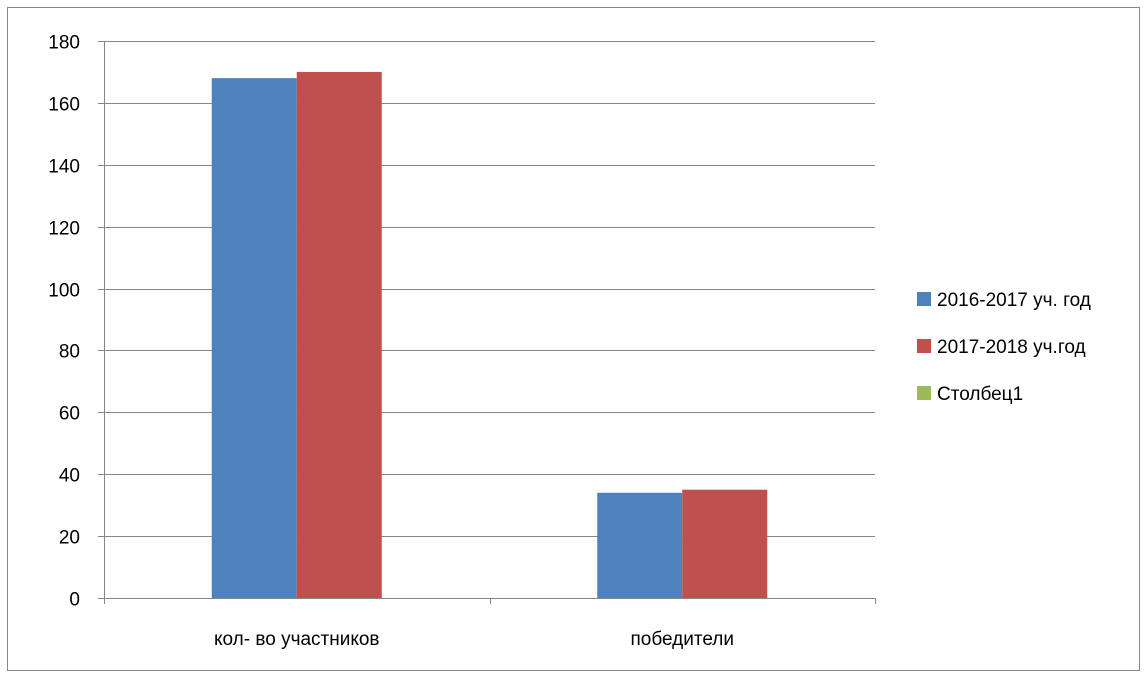 This screenshot has height=677, width=1147. Describe the element at coordinates (69, 352) in the screenshot. I see `y-tick-label: 80` at that location.